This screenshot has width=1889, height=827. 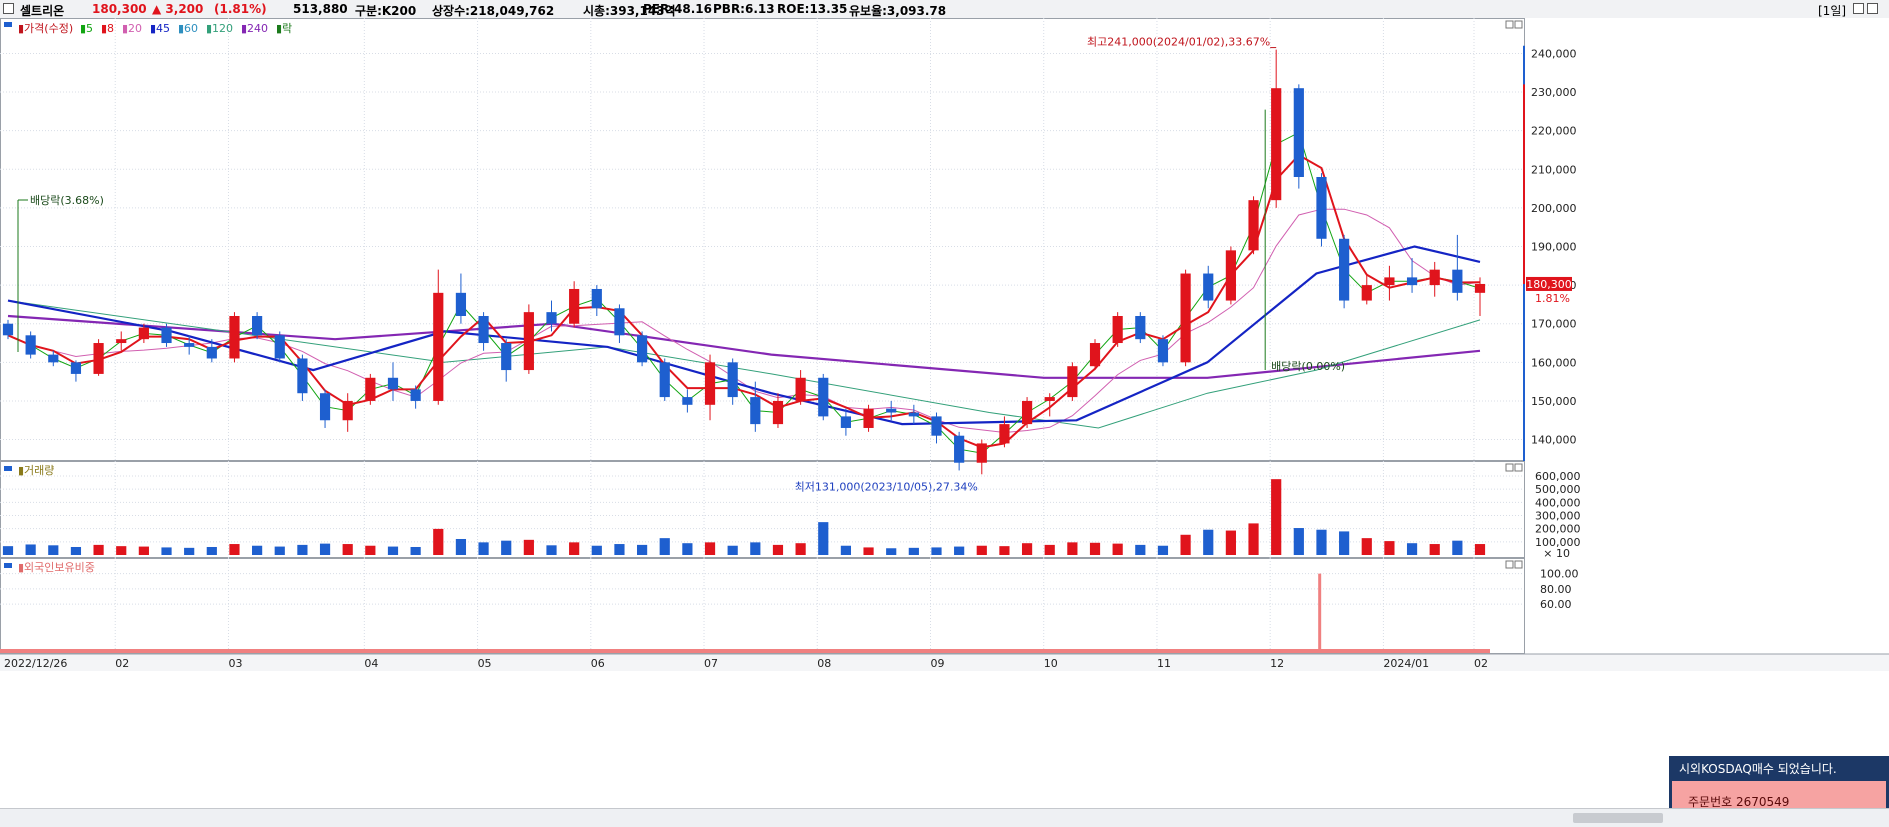 I want to click on y-tick-price: 210,000, so click(x=1554, y=169).